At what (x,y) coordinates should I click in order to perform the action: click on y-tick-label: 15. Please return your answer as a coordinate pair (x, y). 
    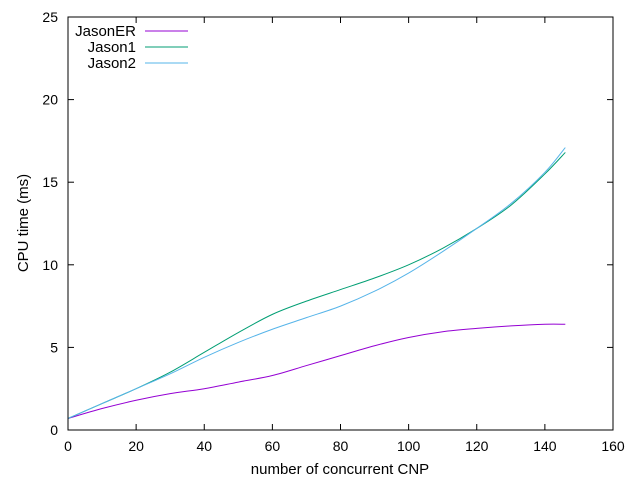
    Looking at the image, I should click on (50, 182).